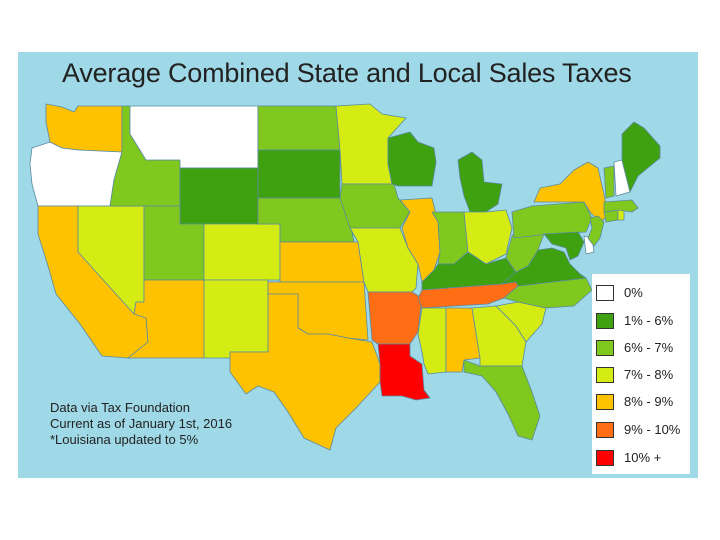 The height and width of the screenshot is (540, 720). I want to click on state-new-jersey, so click(596, 231).